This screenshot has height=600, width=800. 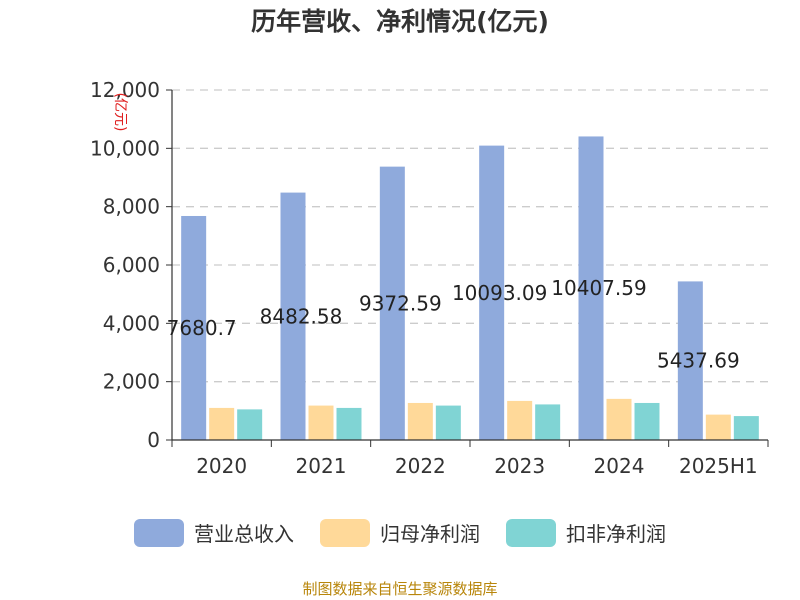 I want to click on legend-item-deducted-net-profit: 扣非净利润, so click(x=586, y=532).